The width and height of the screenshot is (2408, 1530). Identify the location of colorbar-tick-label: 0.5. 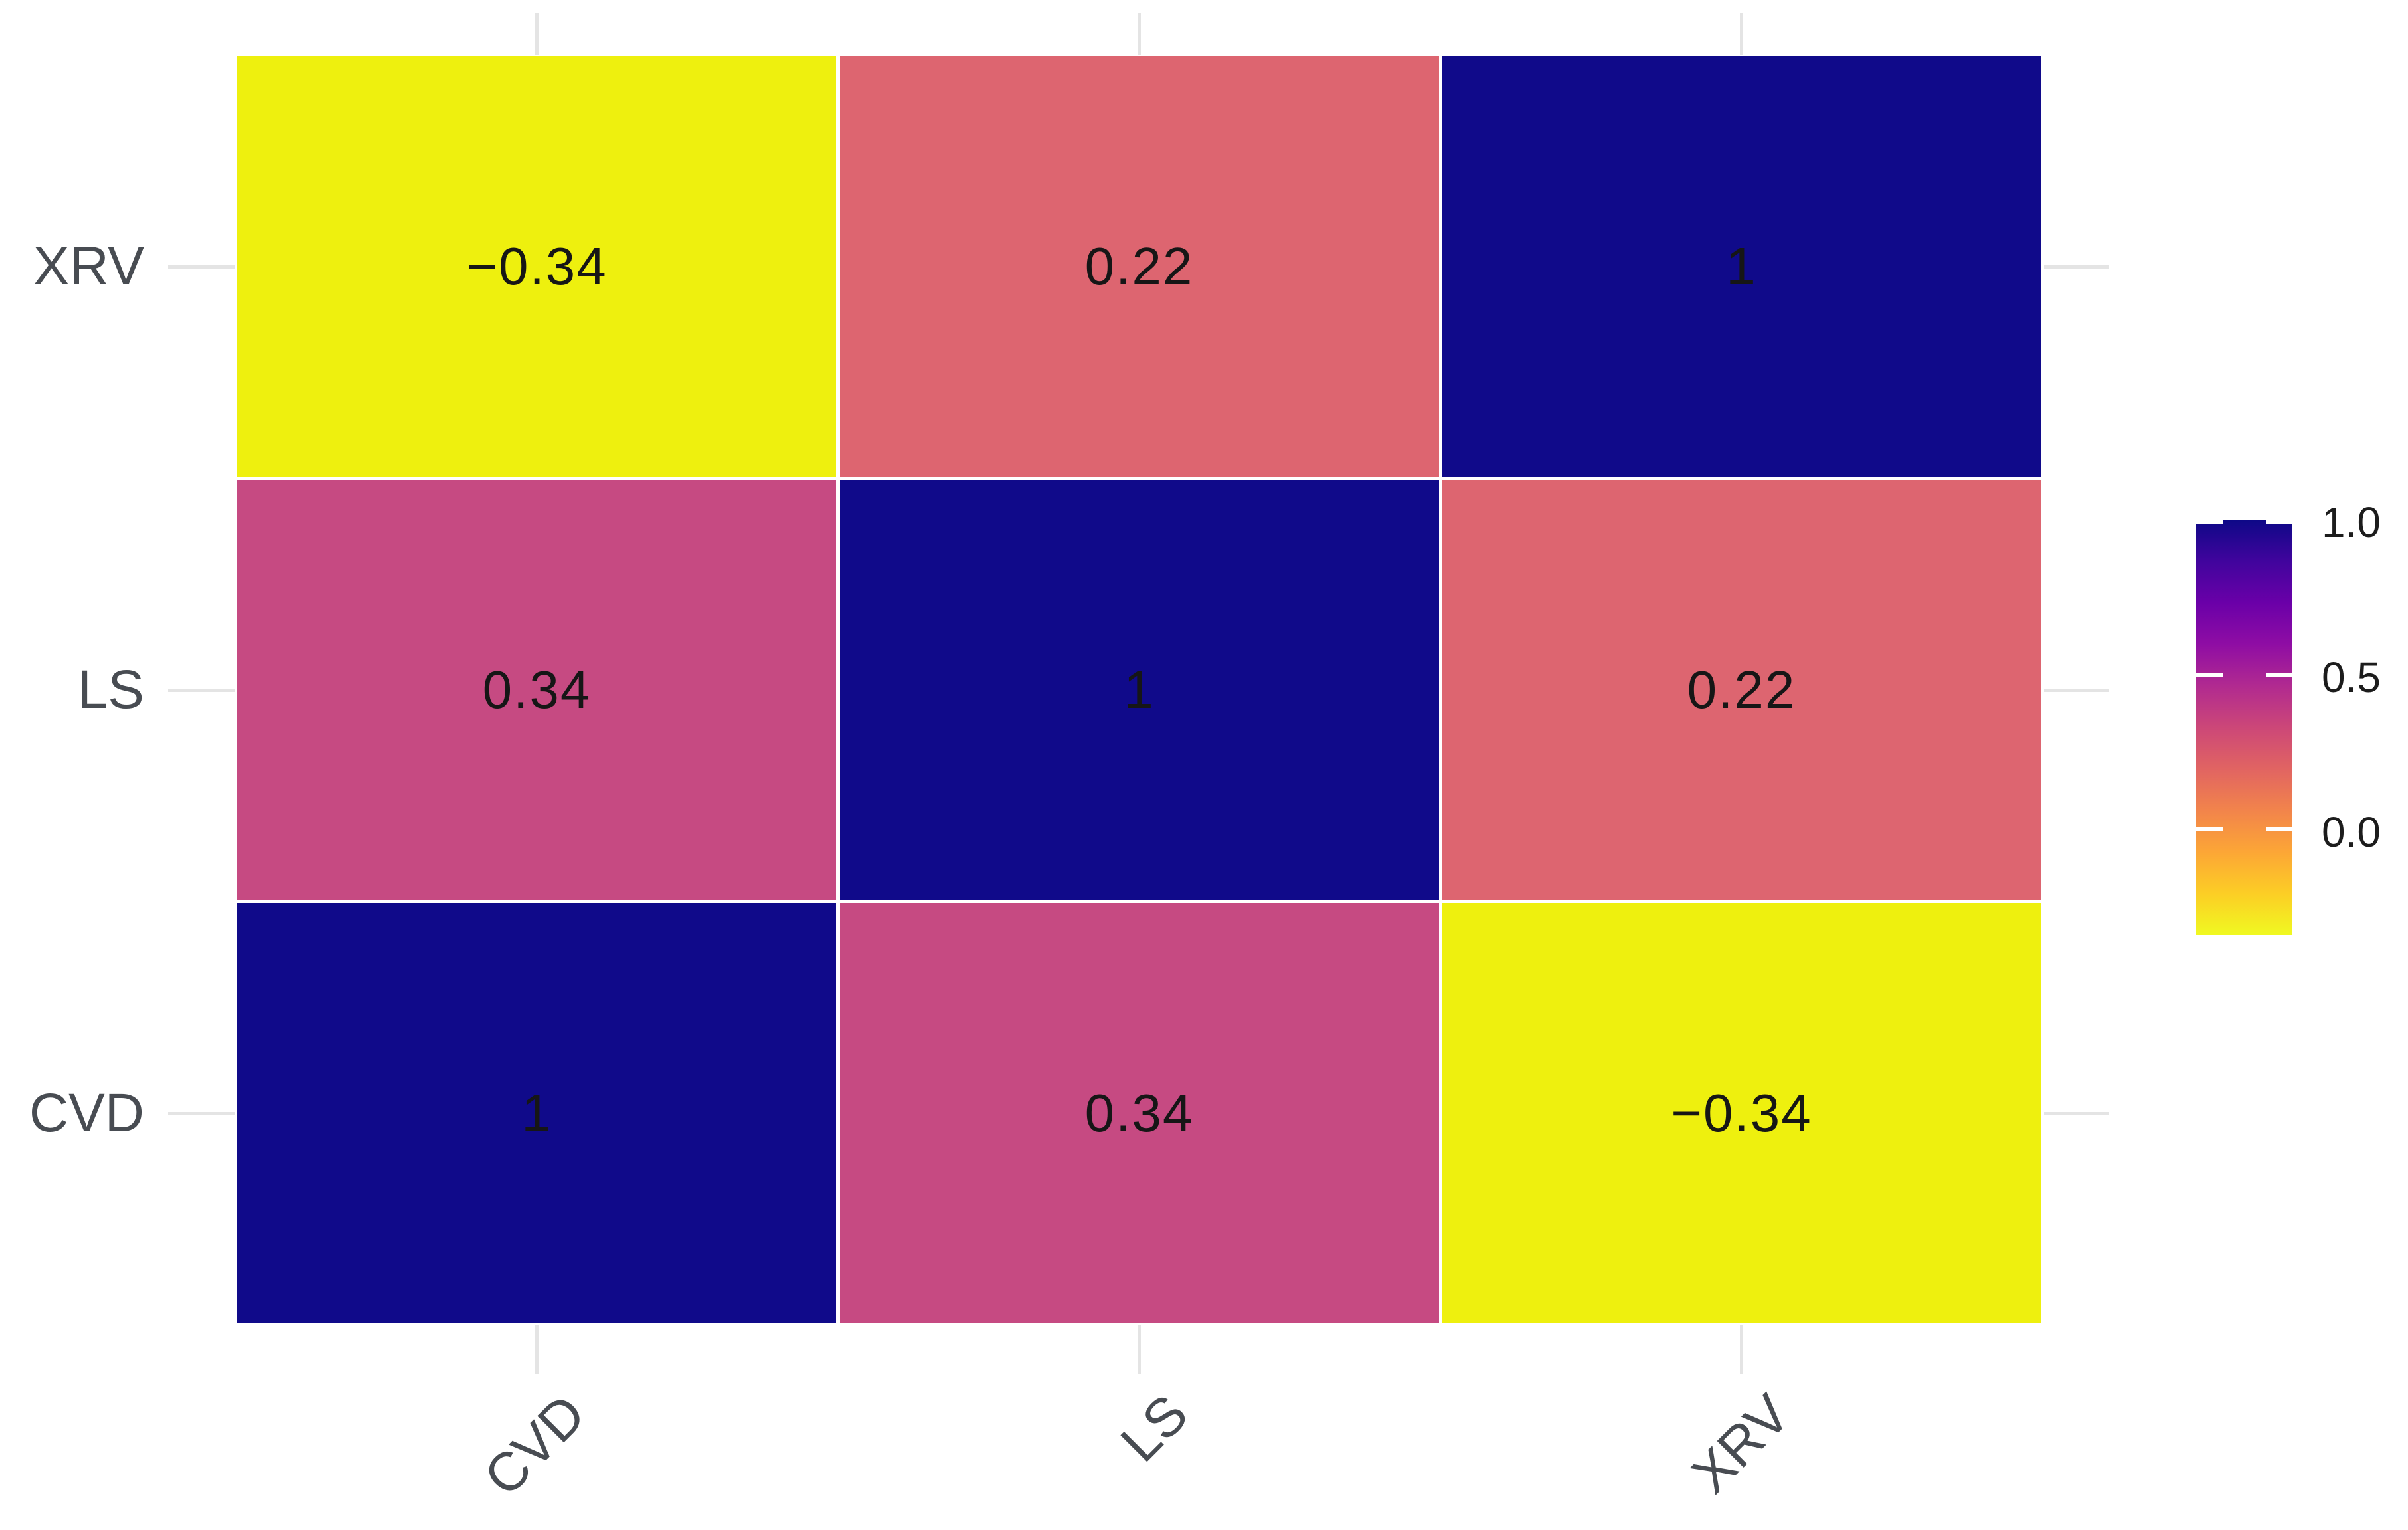
(2351, 677).